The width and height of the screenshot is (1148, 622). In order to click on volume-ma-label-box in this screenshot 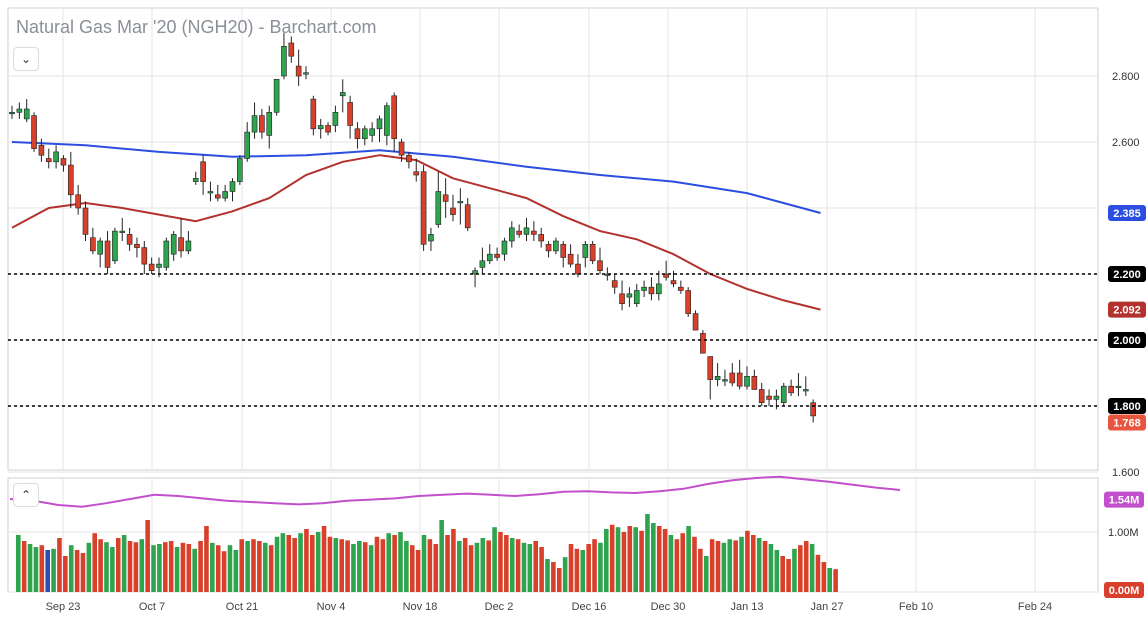, I will do `click(1124, 499)`.